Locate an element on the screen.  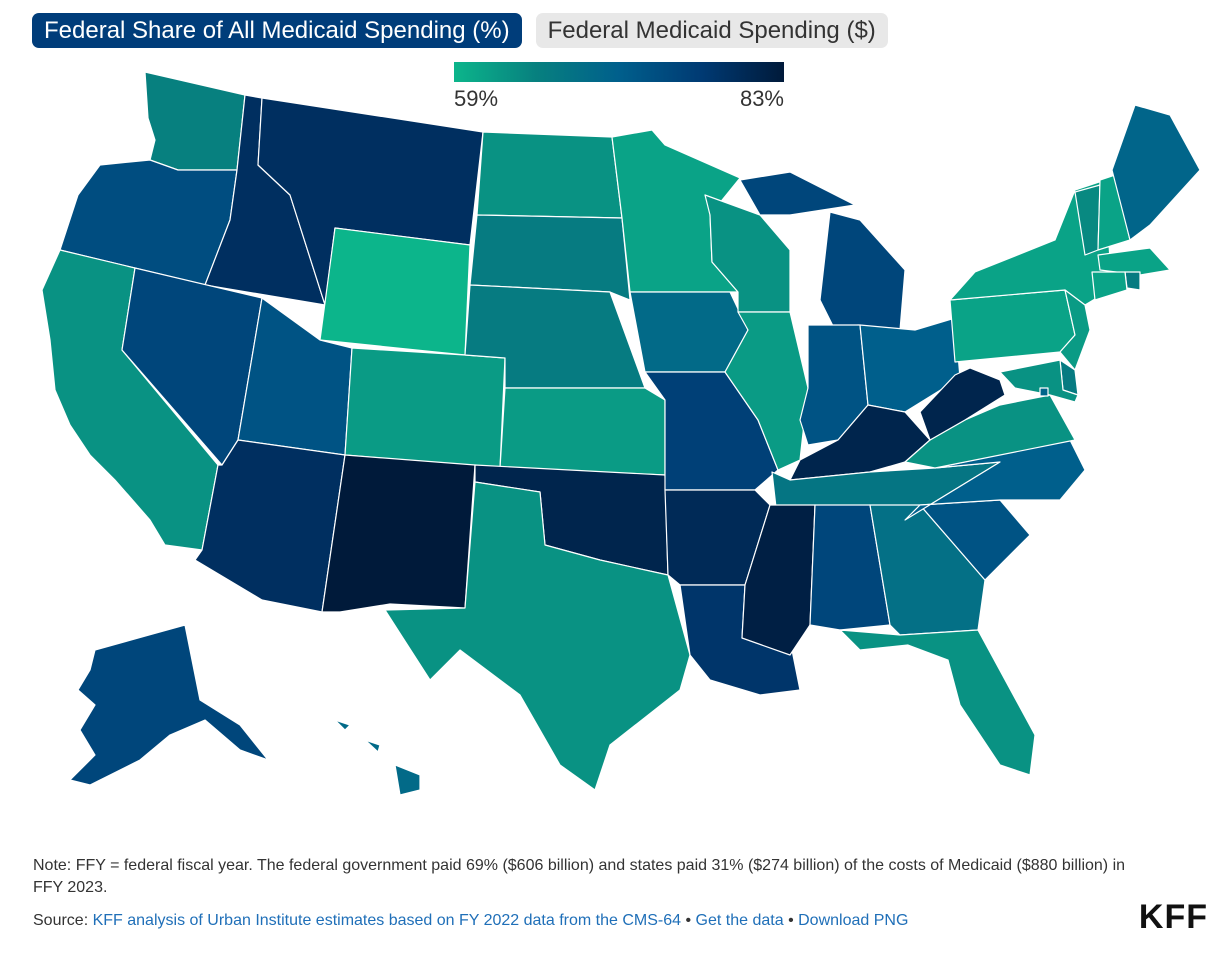
tab-federal-spending: Federal Medicaid Spending ($) is located at coordinates (711, 30).